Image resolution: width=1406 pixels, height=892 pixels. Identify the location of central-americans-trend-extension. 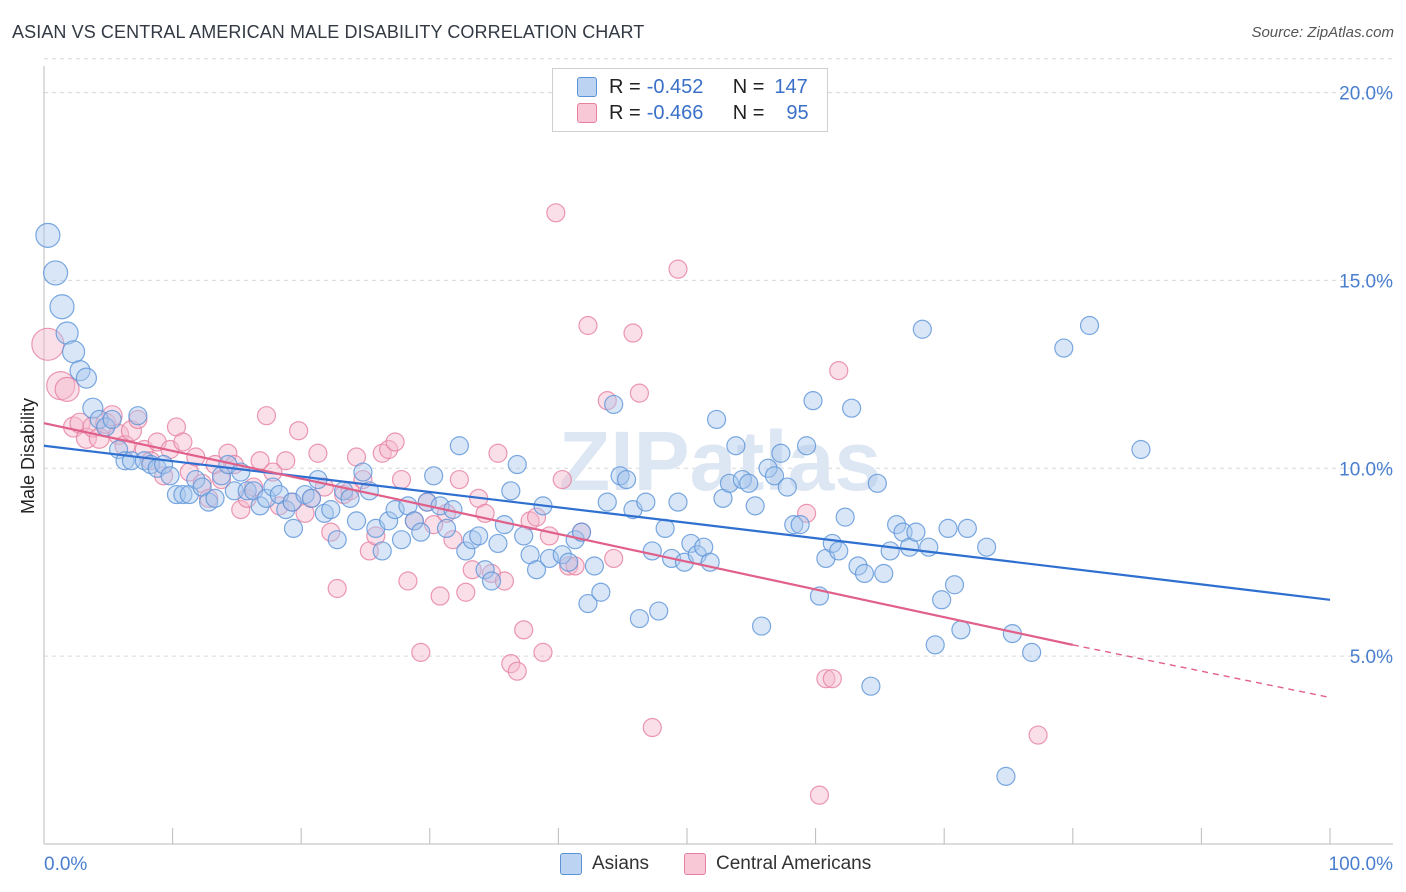
(1201, 671).